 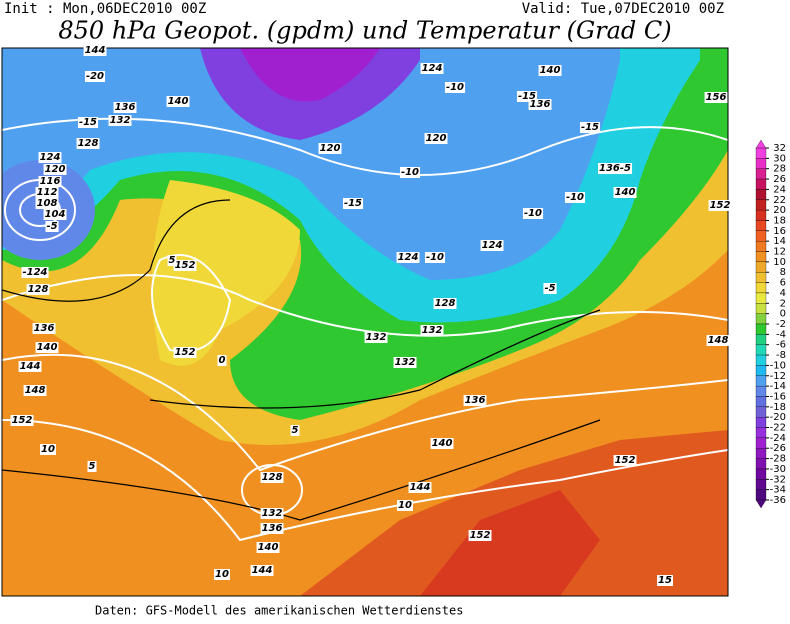 What do you see at coordinates (778, 417) in the screenshot?
I see `colorbar-label: -20` at bounding box center [778, 417].